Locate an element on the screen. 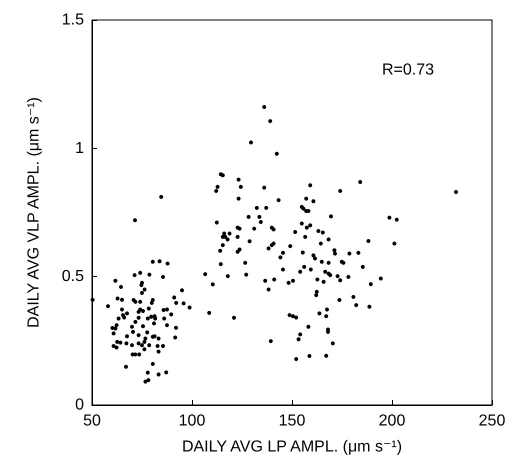  x-tick-label: 150 is located at coordinates (292, 421).